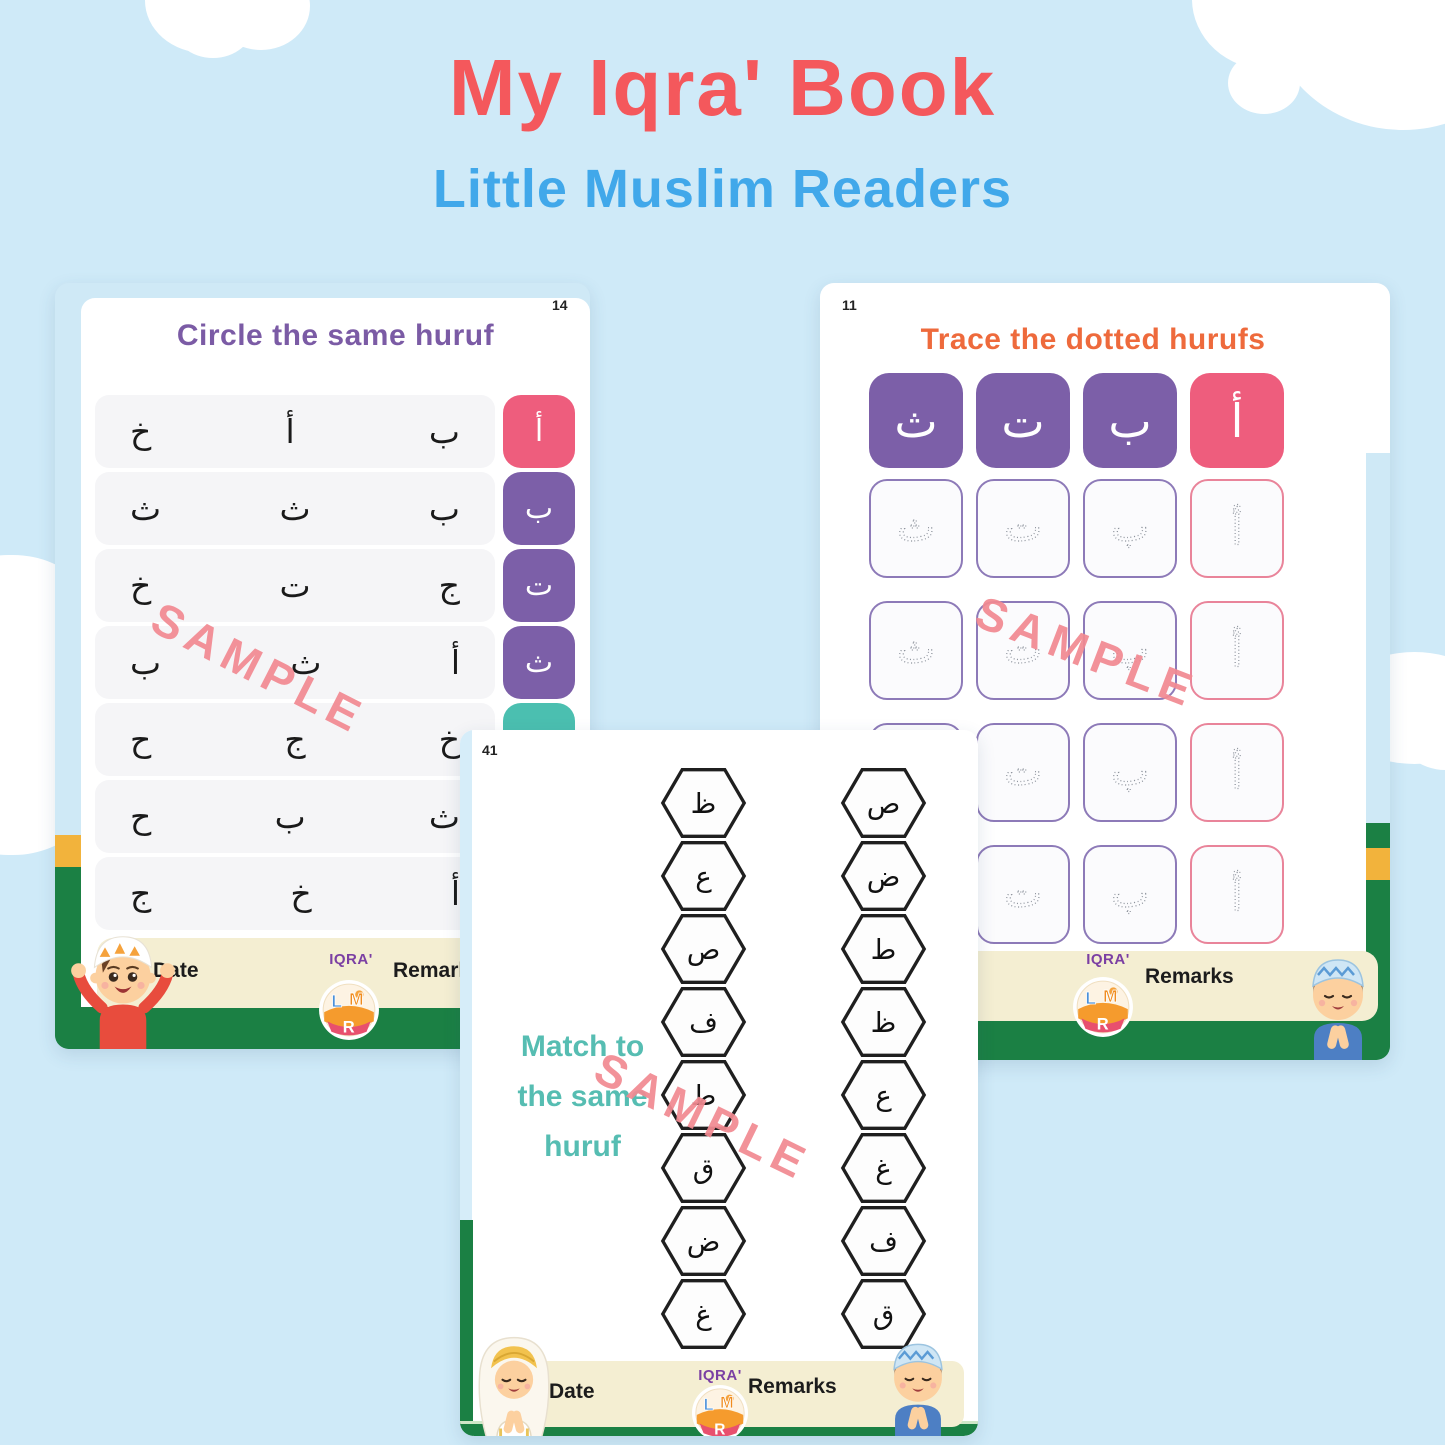 The image size is (1445, 1445). I want to click on hexagon-huruf: غ, so click(883, 1168).